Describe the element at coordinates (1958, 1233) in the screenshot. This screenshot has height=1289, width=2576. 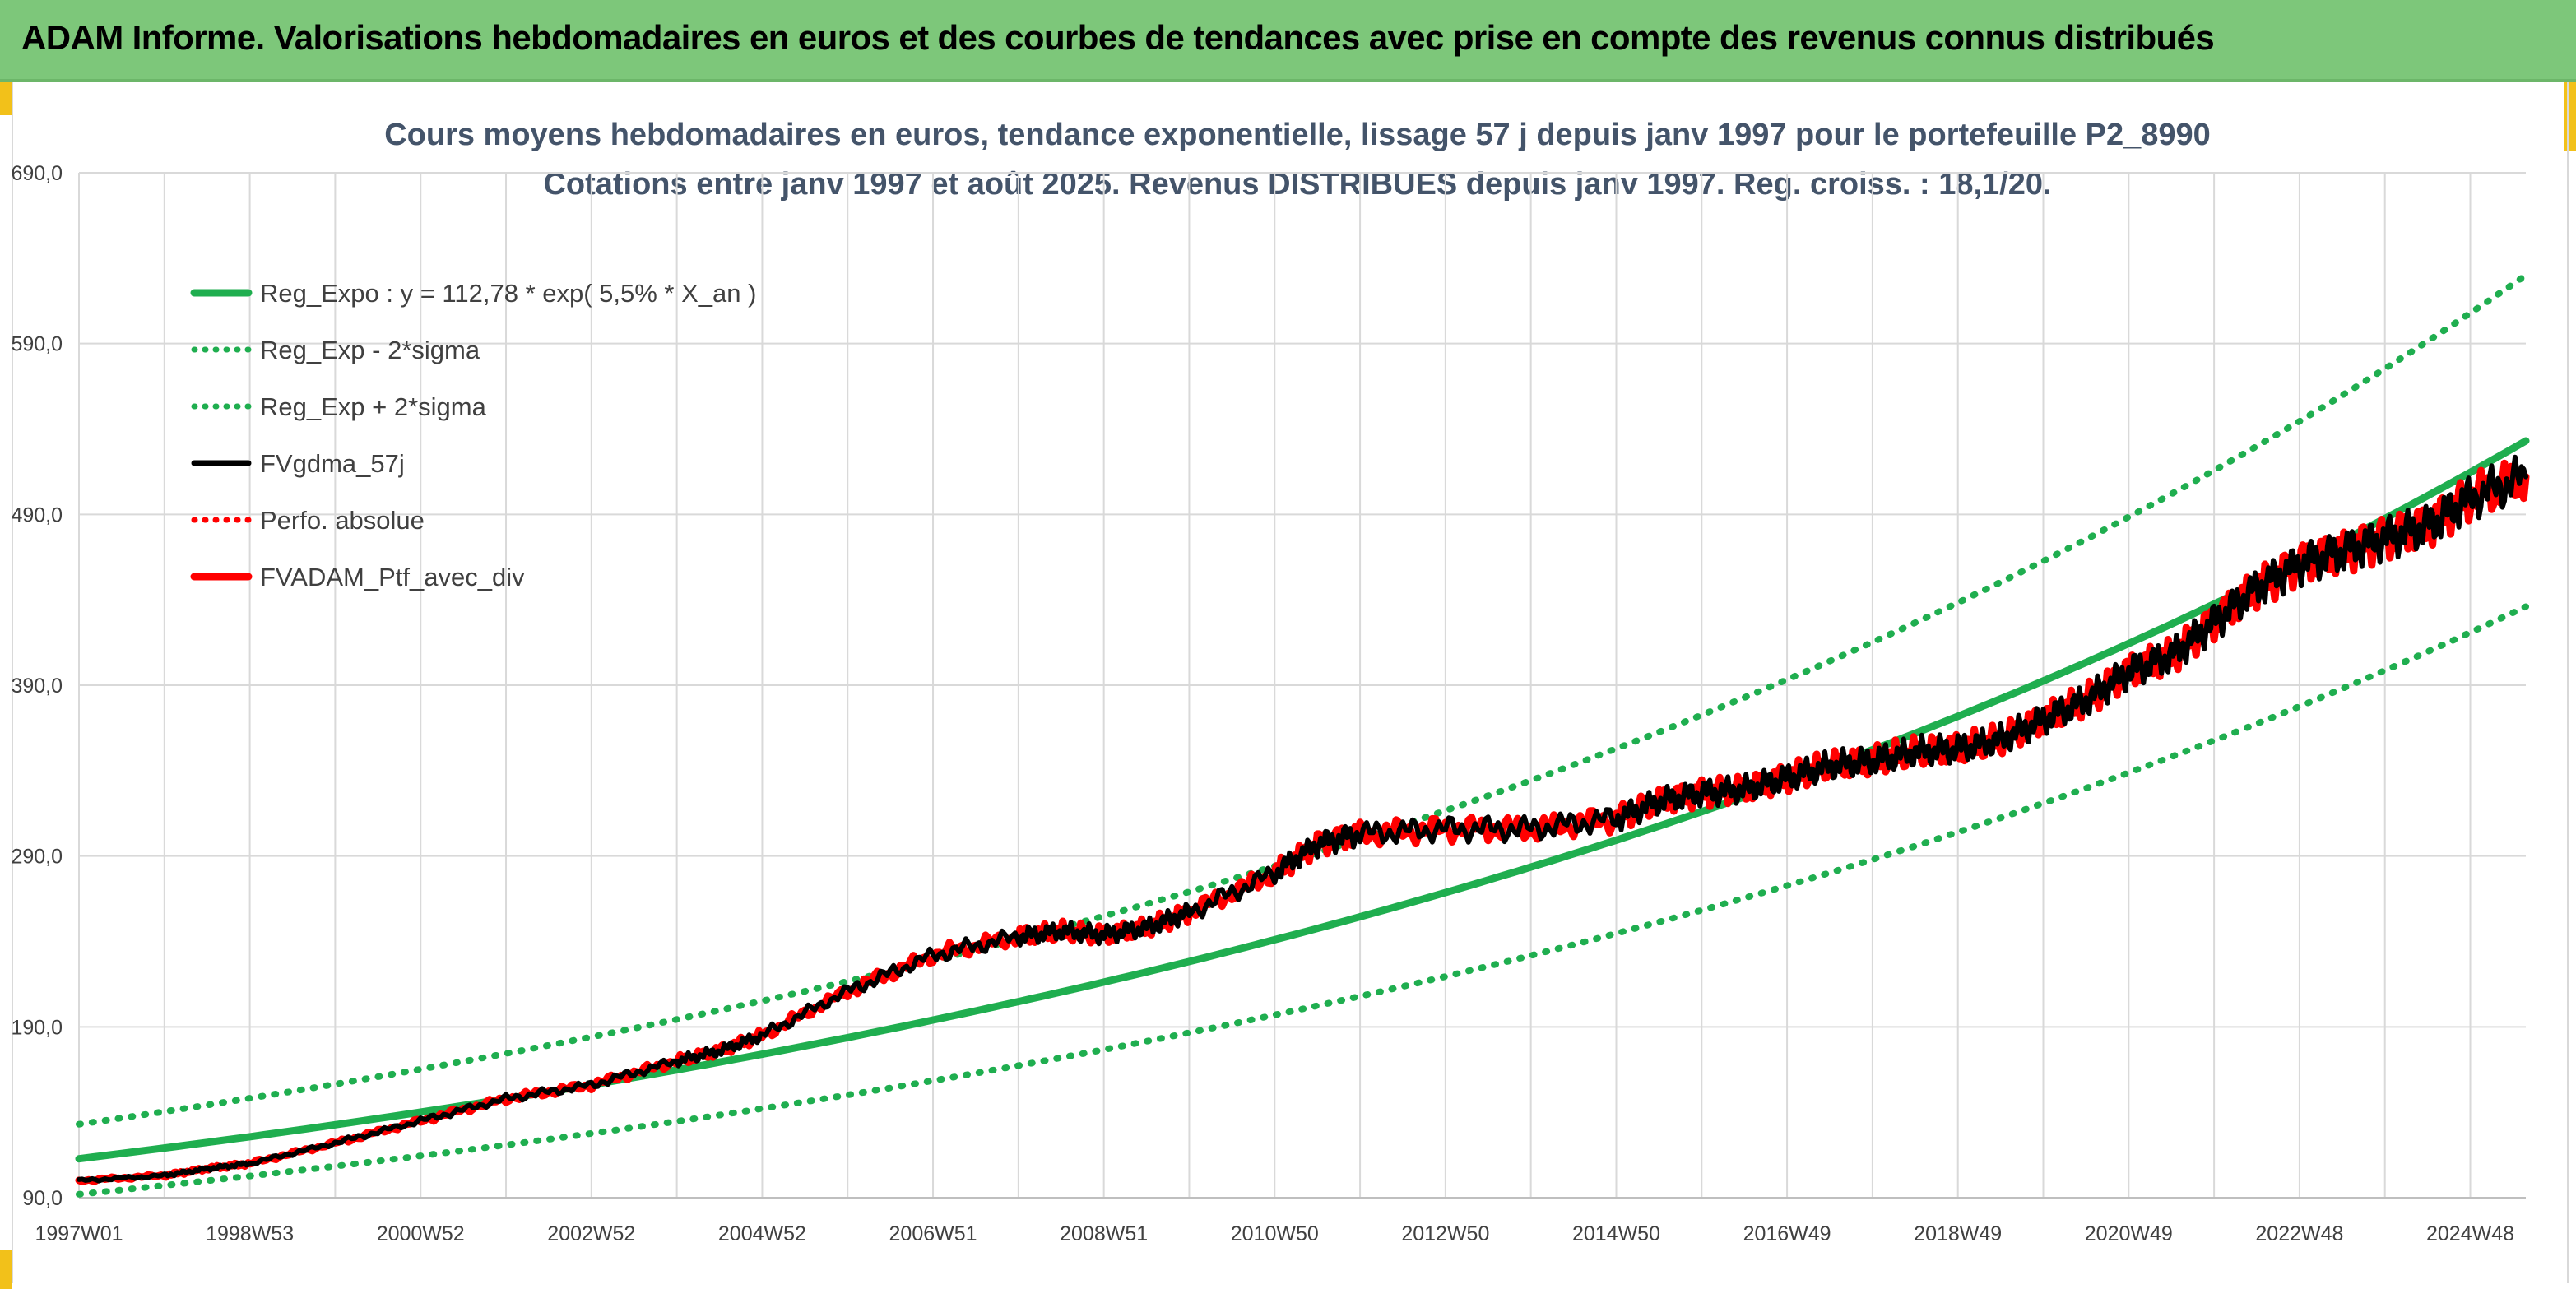
I see `x-tick-label: 2018W49` at that location.